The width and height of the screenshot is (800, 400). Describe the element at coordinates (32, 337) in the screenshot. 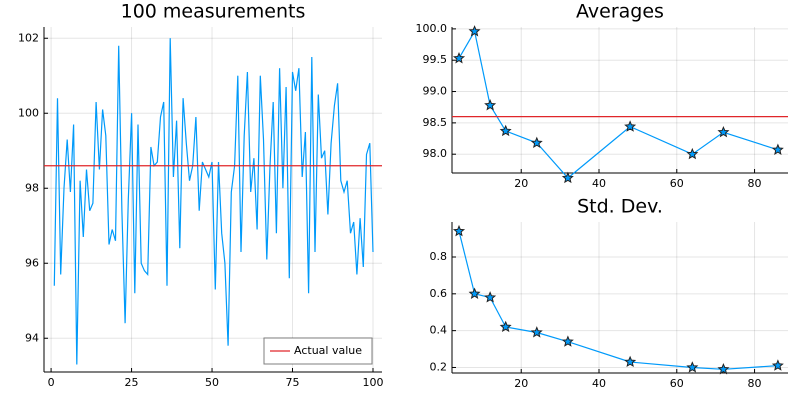

I see `y-tick-label: 94` at that location.